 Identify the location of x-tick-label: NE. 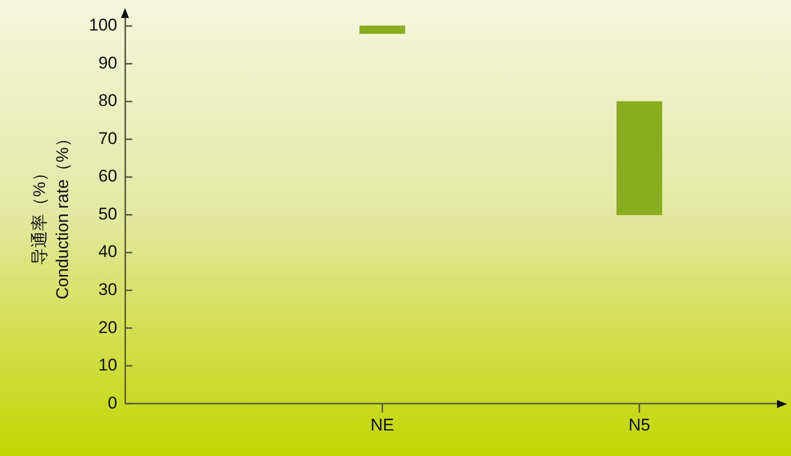
(382, 424).